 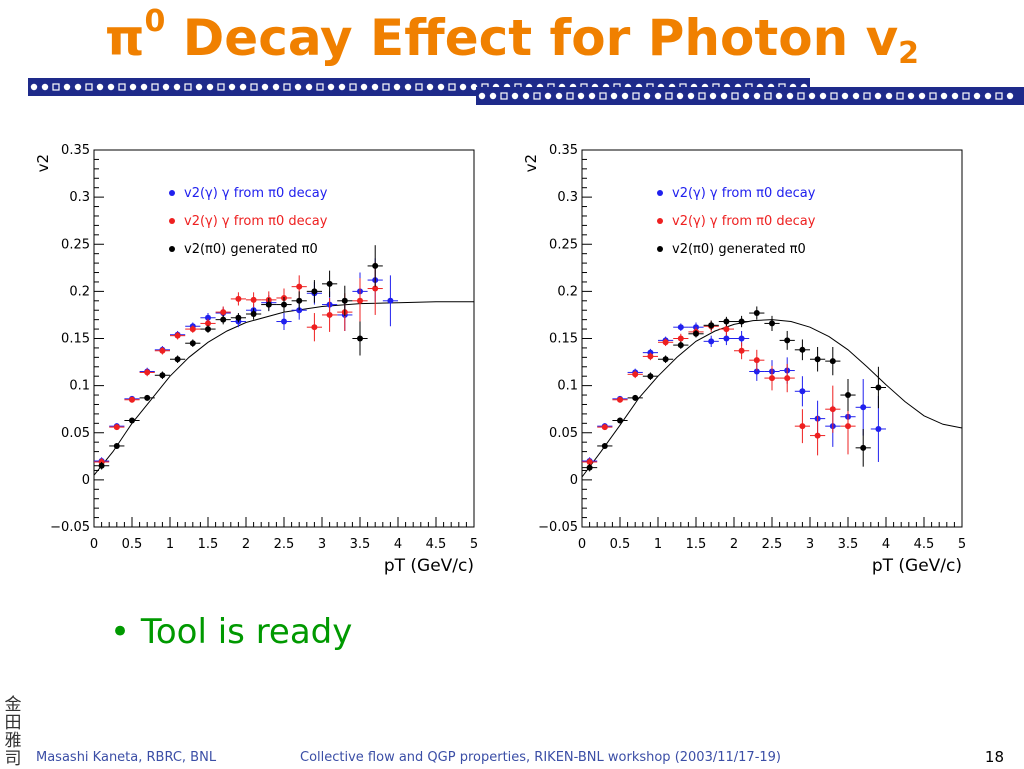 I want to click on y-tick-label: 0, so click(x=574, y=480).